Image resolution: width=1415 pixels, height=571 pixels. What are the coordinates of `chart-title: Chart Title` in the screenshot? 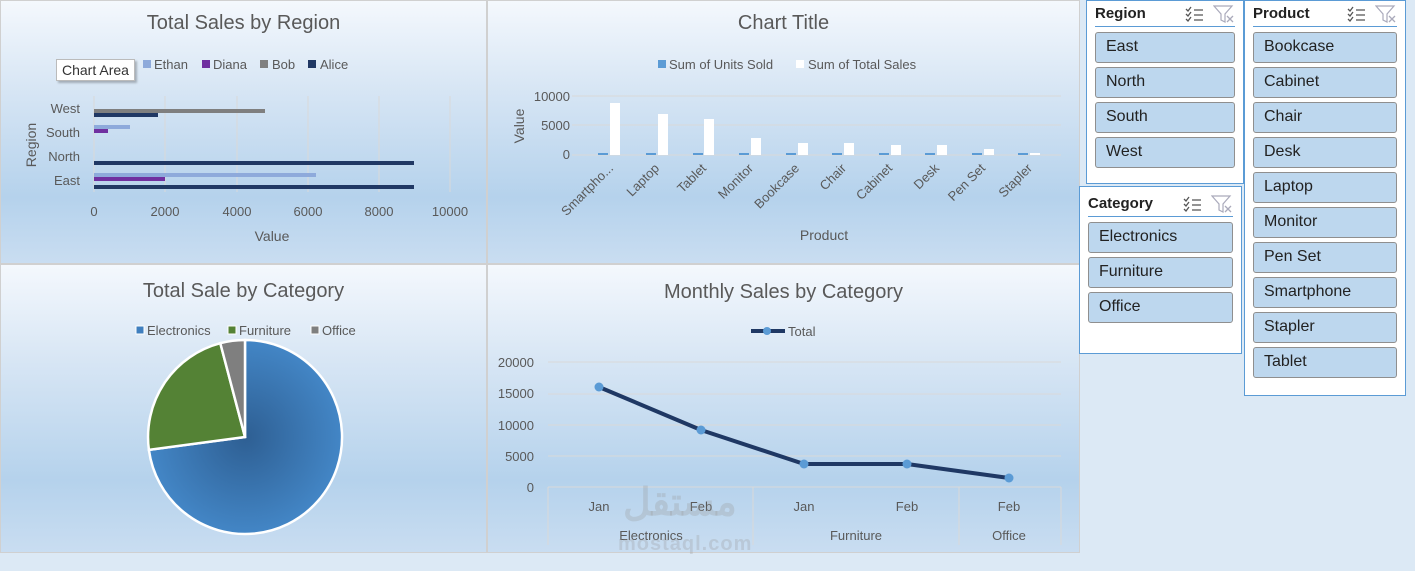 It's located at (783, 23).